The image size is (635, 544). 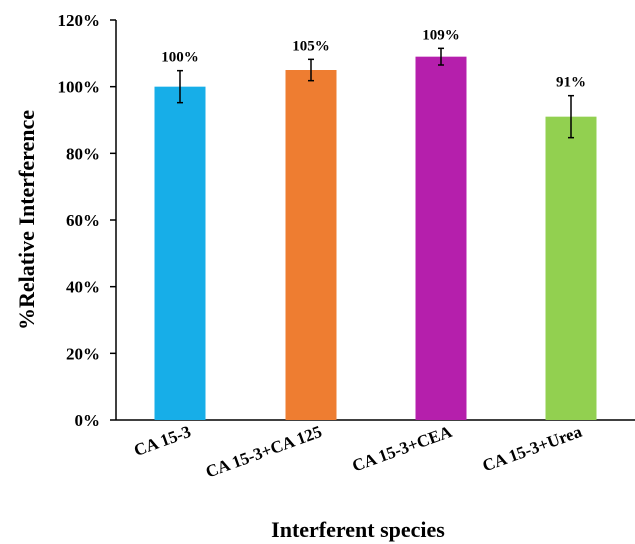 I want to click on y-tick-label: 20%, so click(x=83, y=353).